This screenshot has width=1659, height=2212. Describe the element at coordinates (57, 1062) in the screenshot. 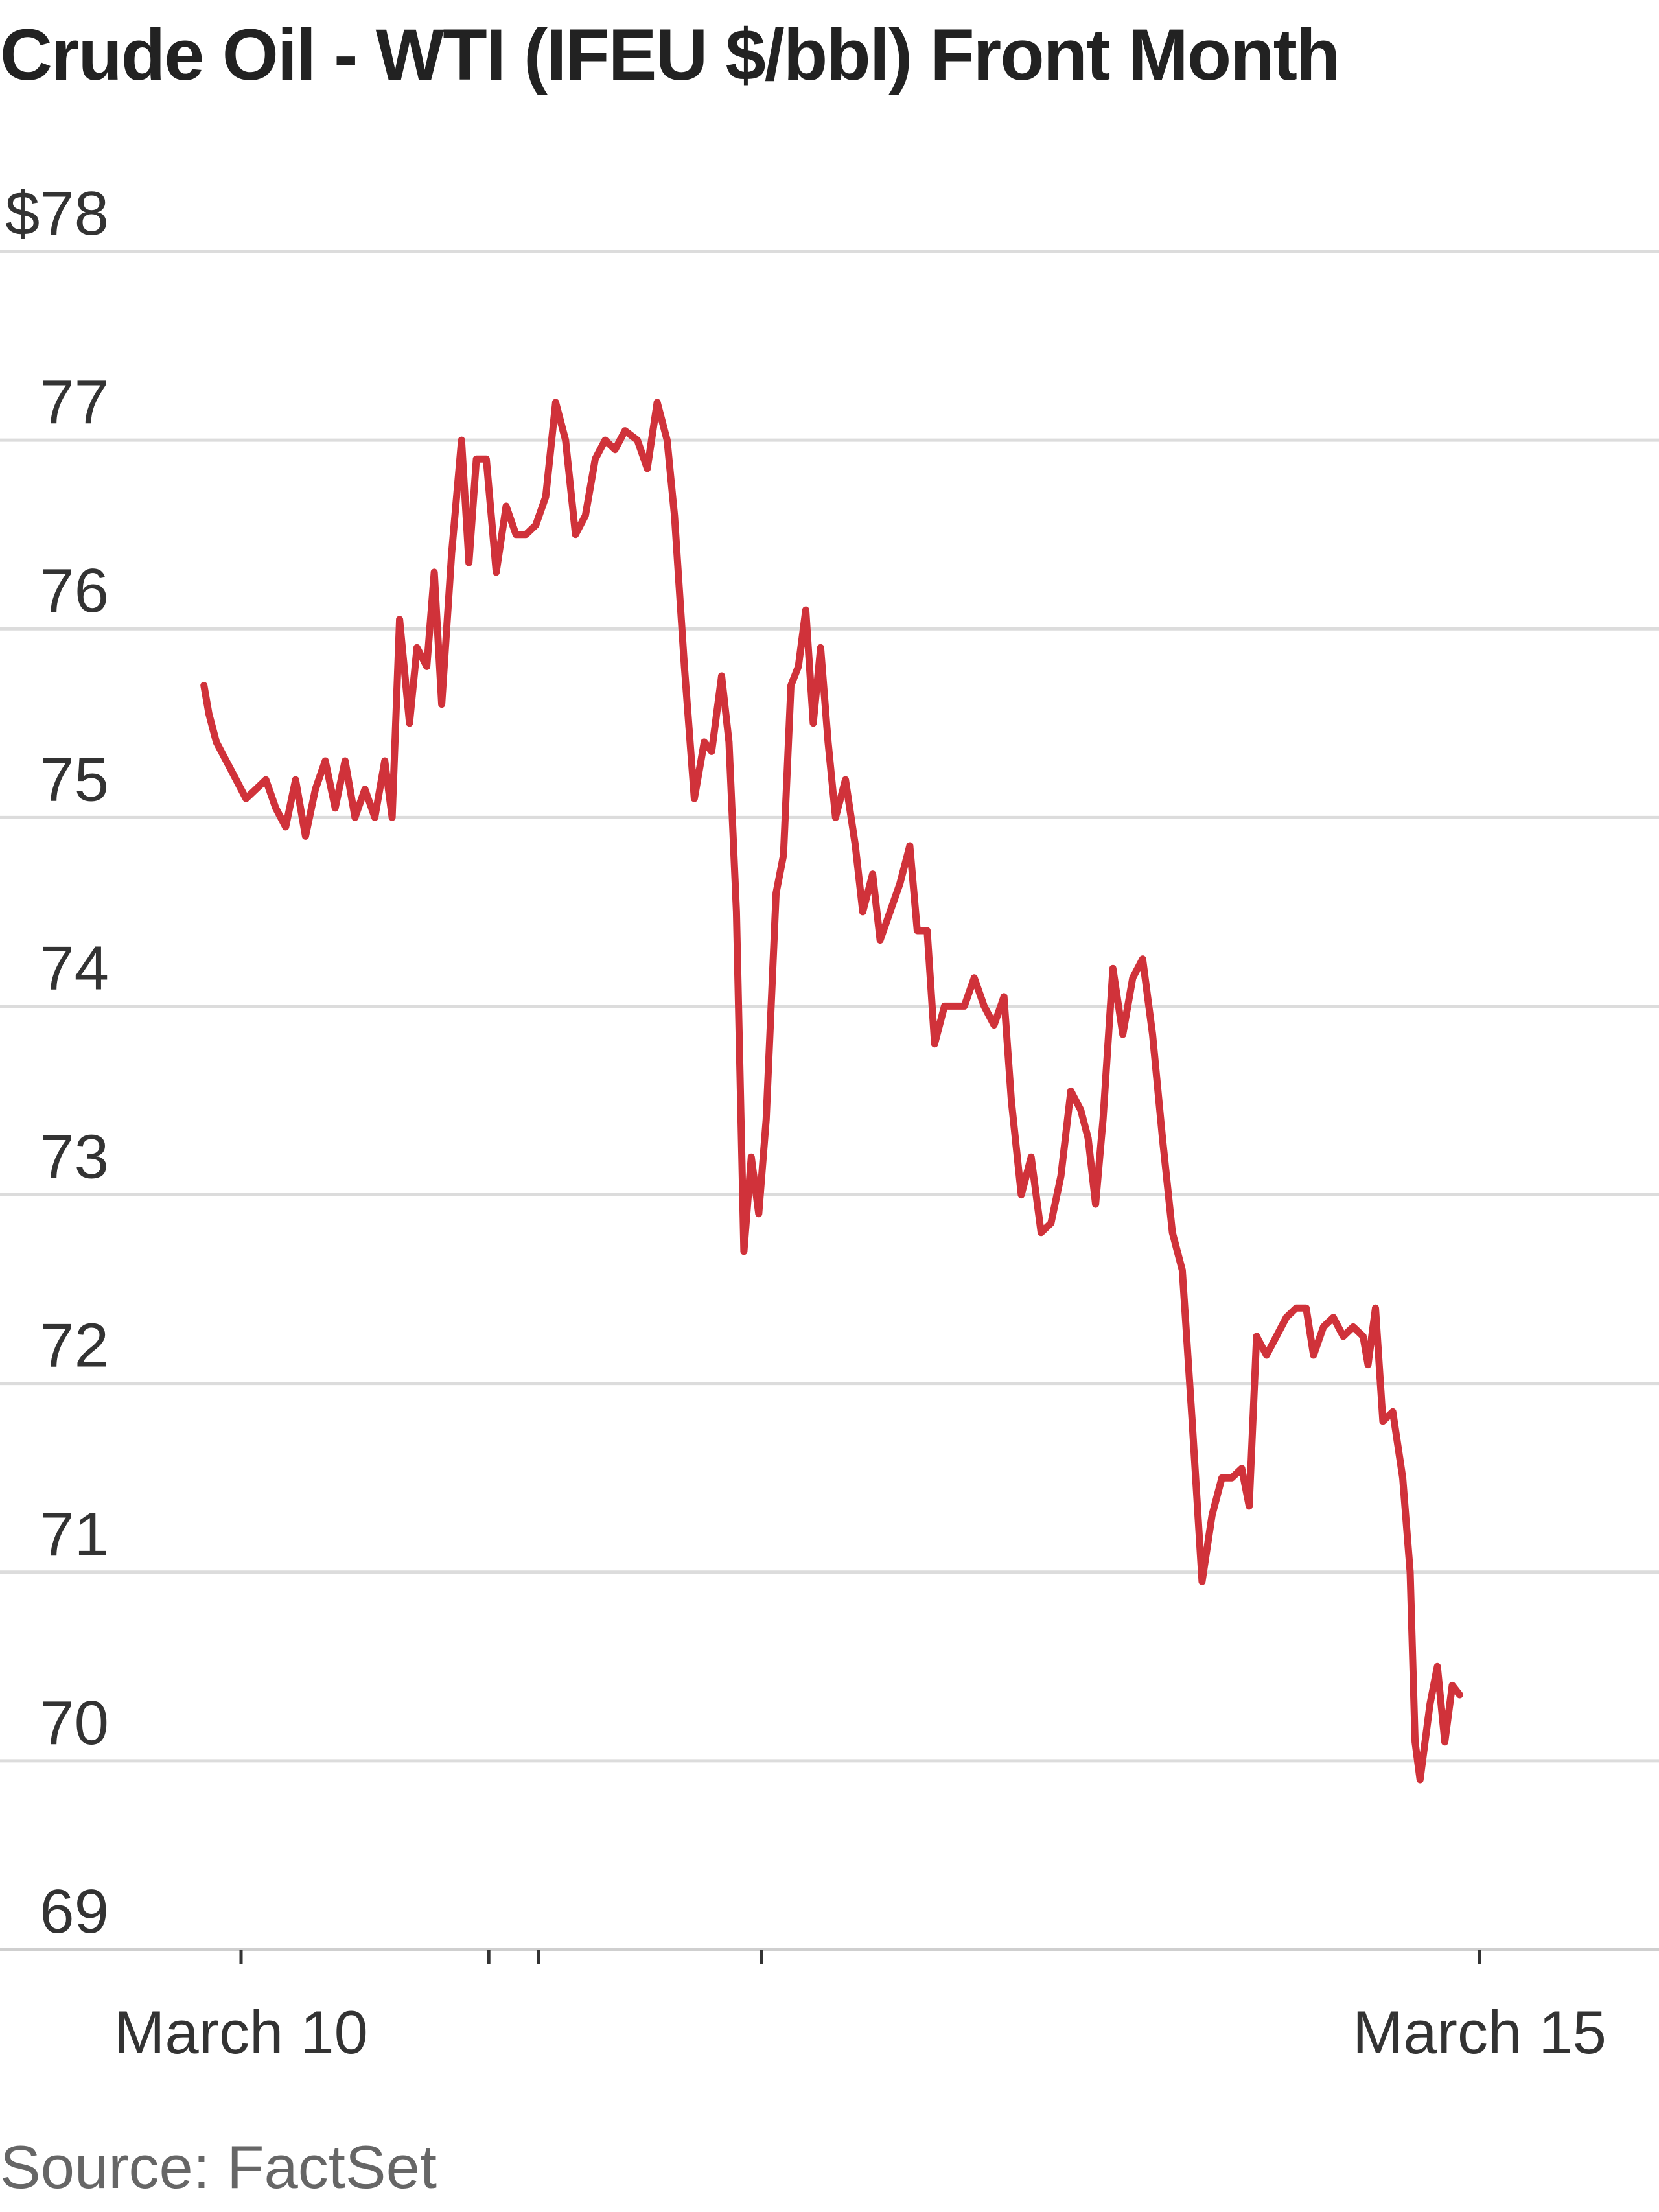

I see `y-axis-tick-labels: $78 77 76 75 74 73 72 71 70 69` at that location.